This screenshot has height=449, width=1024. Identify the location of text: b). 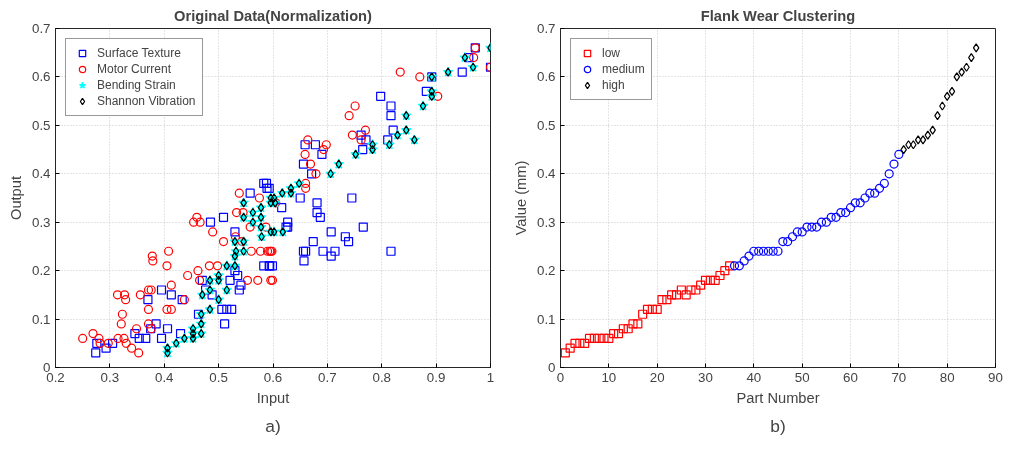
(778, 425).